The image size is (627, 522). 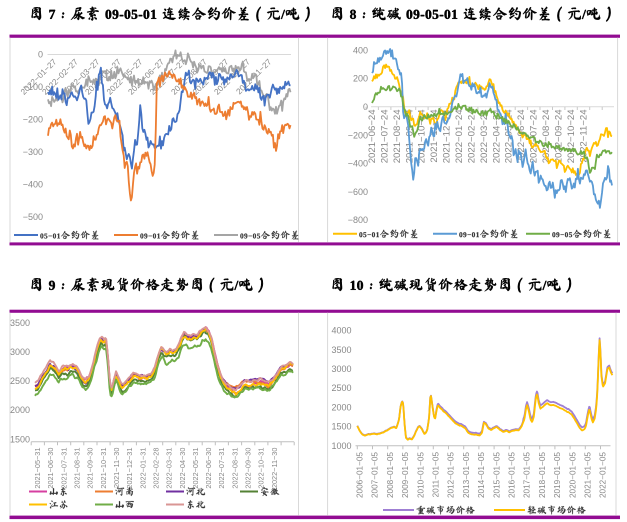 I want to click on svg-text: 2022−08−24, so click(x=546, y=136).